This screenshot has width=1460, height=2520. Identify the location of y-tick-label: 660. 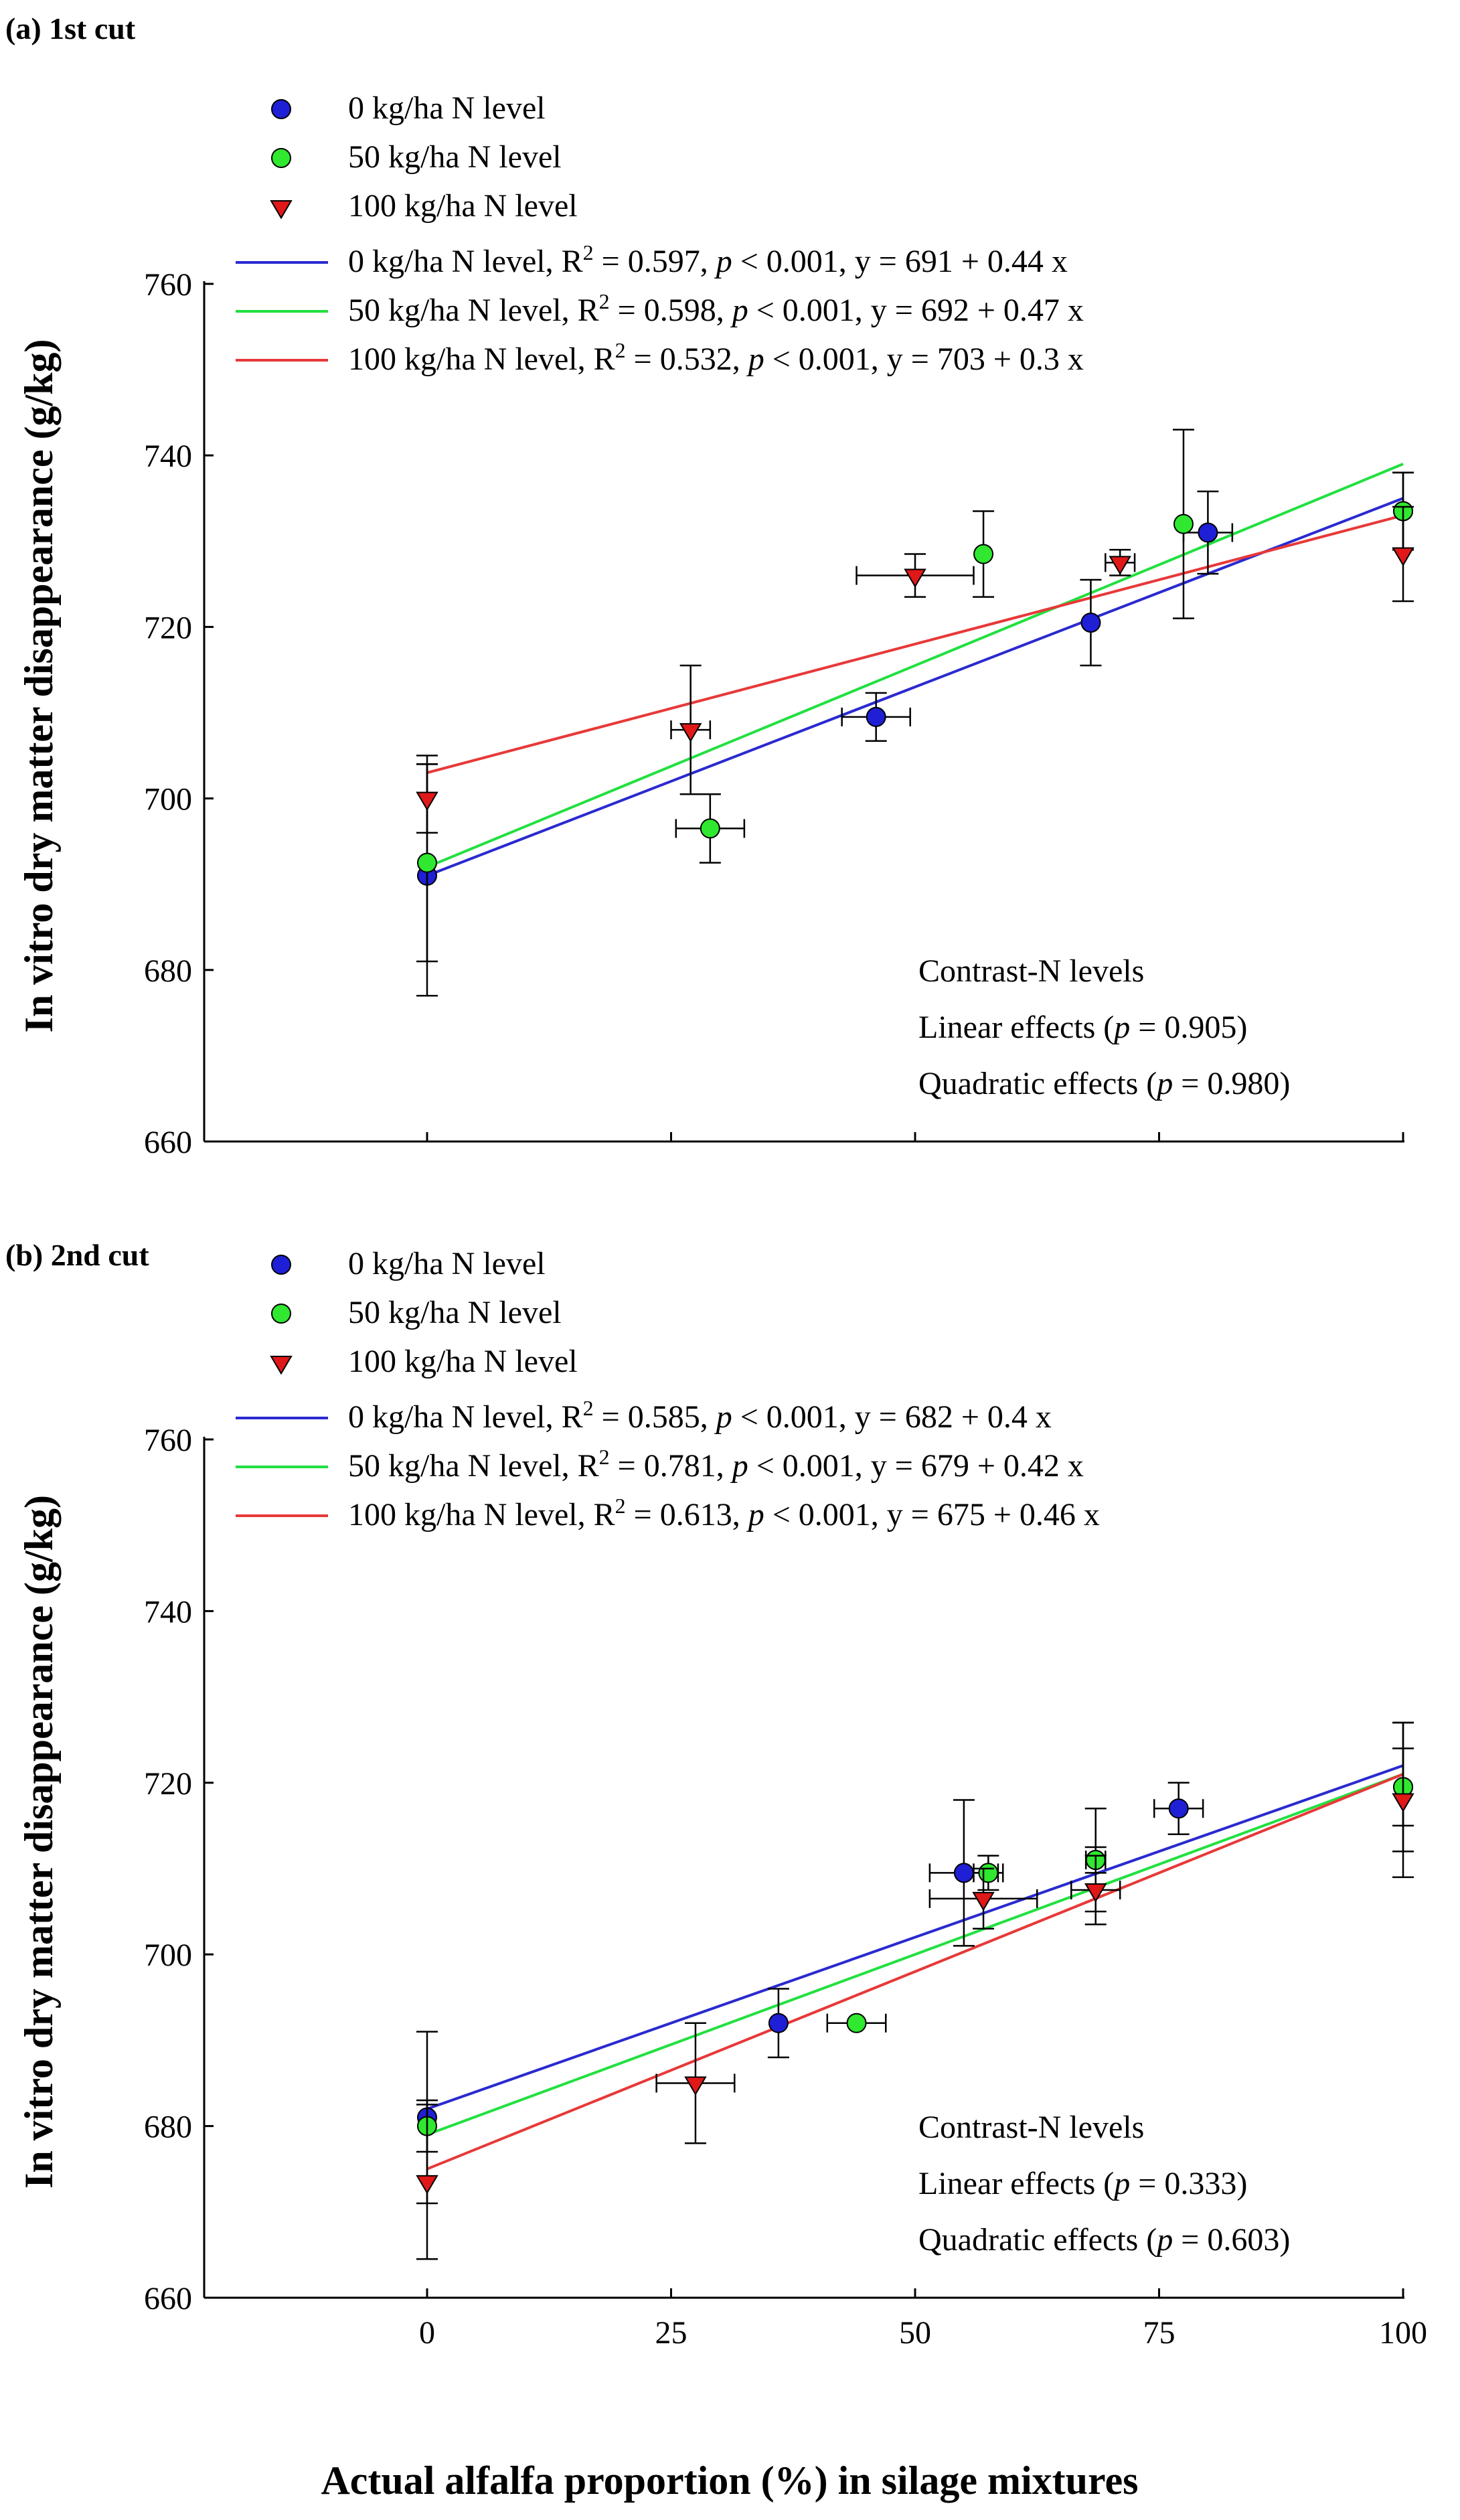
(168, 1142).